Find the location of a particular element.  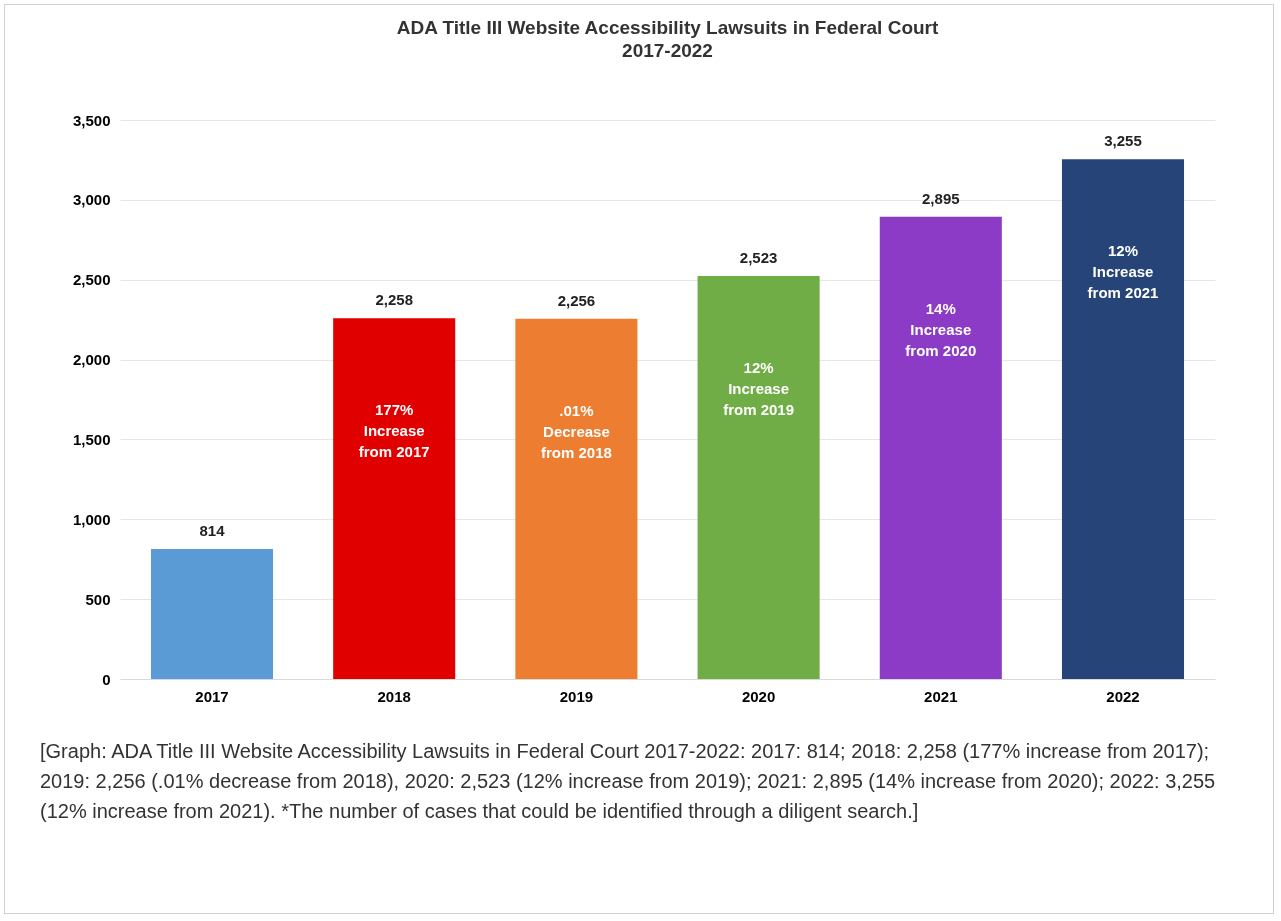

x-tick-label: 2019 is located at coordinates (576, 696).